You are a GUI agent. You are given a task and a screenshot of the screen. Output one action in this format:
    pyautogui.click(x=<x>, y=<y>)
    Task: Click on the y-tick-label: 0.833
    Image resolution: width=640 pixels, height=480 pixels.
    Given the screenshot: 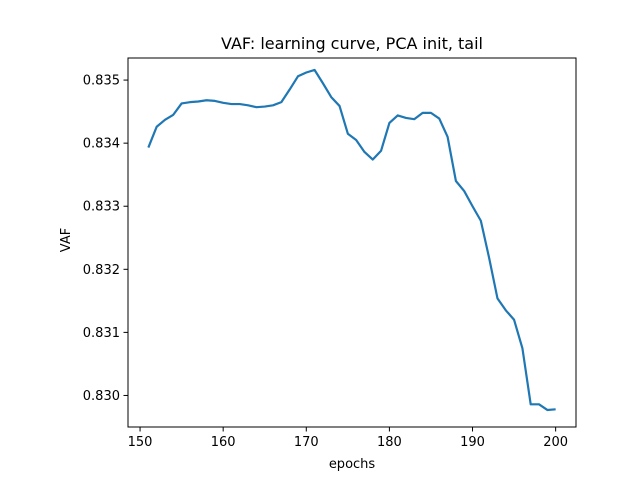 What is the action you would take?
    pyautogui.click(x=101, y=207)
    